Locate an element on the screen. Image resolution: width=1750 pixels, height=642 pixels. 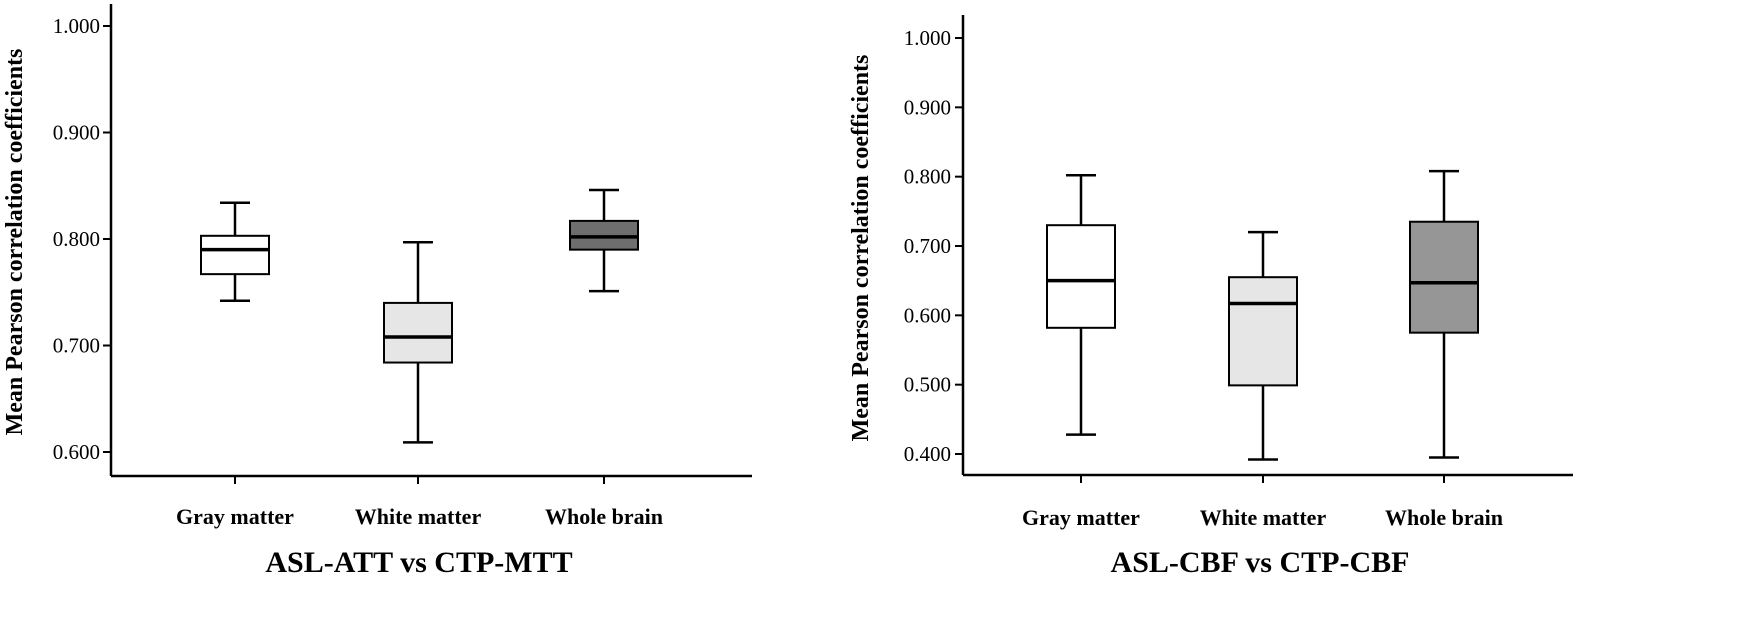
y-ticks: 0.600 0.700 0.800 0.900 1.000 is located at coordinates (82, 239).